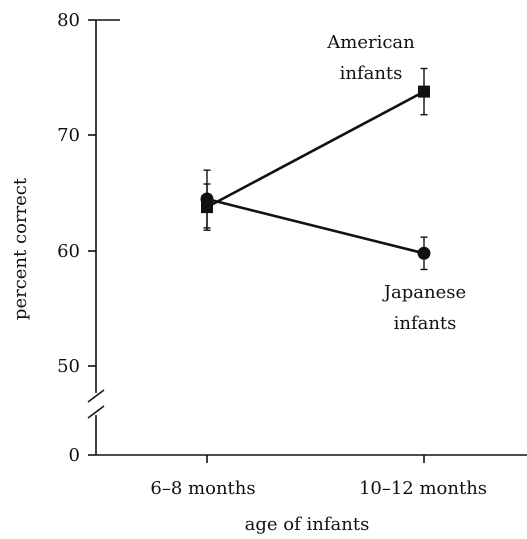 The height and width of the screenshot is (539, 527). I want to click on x-category-label-6-8-months: 6–8 months, so click(202, 488).